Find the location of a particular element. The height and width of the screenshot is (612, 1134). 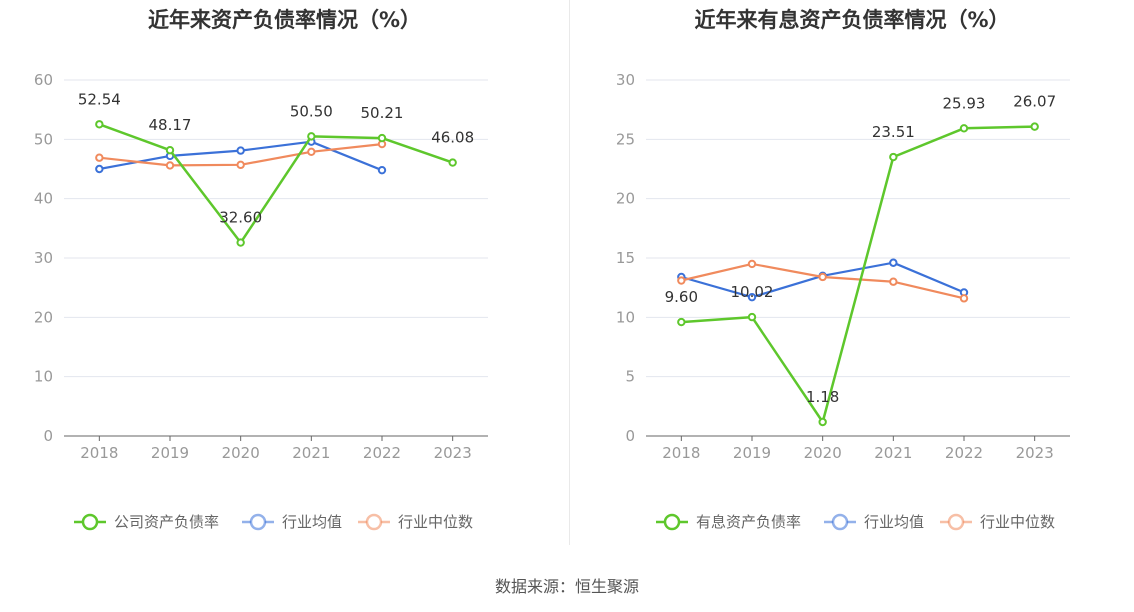

data-label: 26.07 is located at coordinates (1034, 102).